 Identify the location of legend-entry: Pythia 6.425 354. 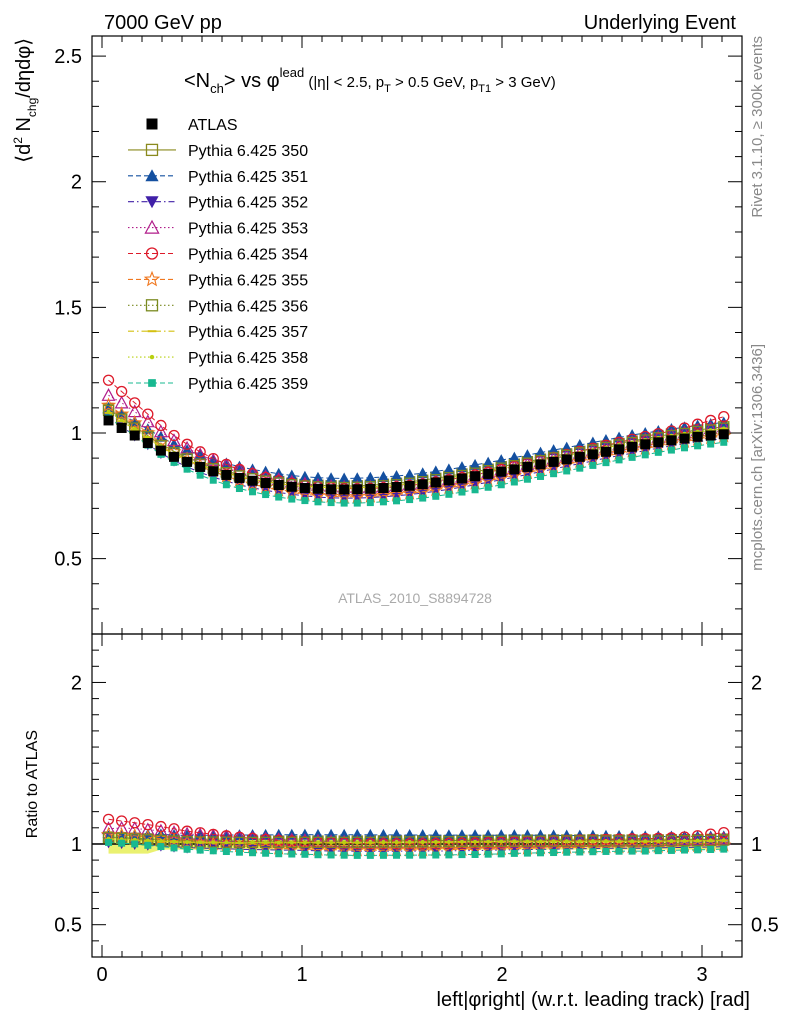
(218, 255).